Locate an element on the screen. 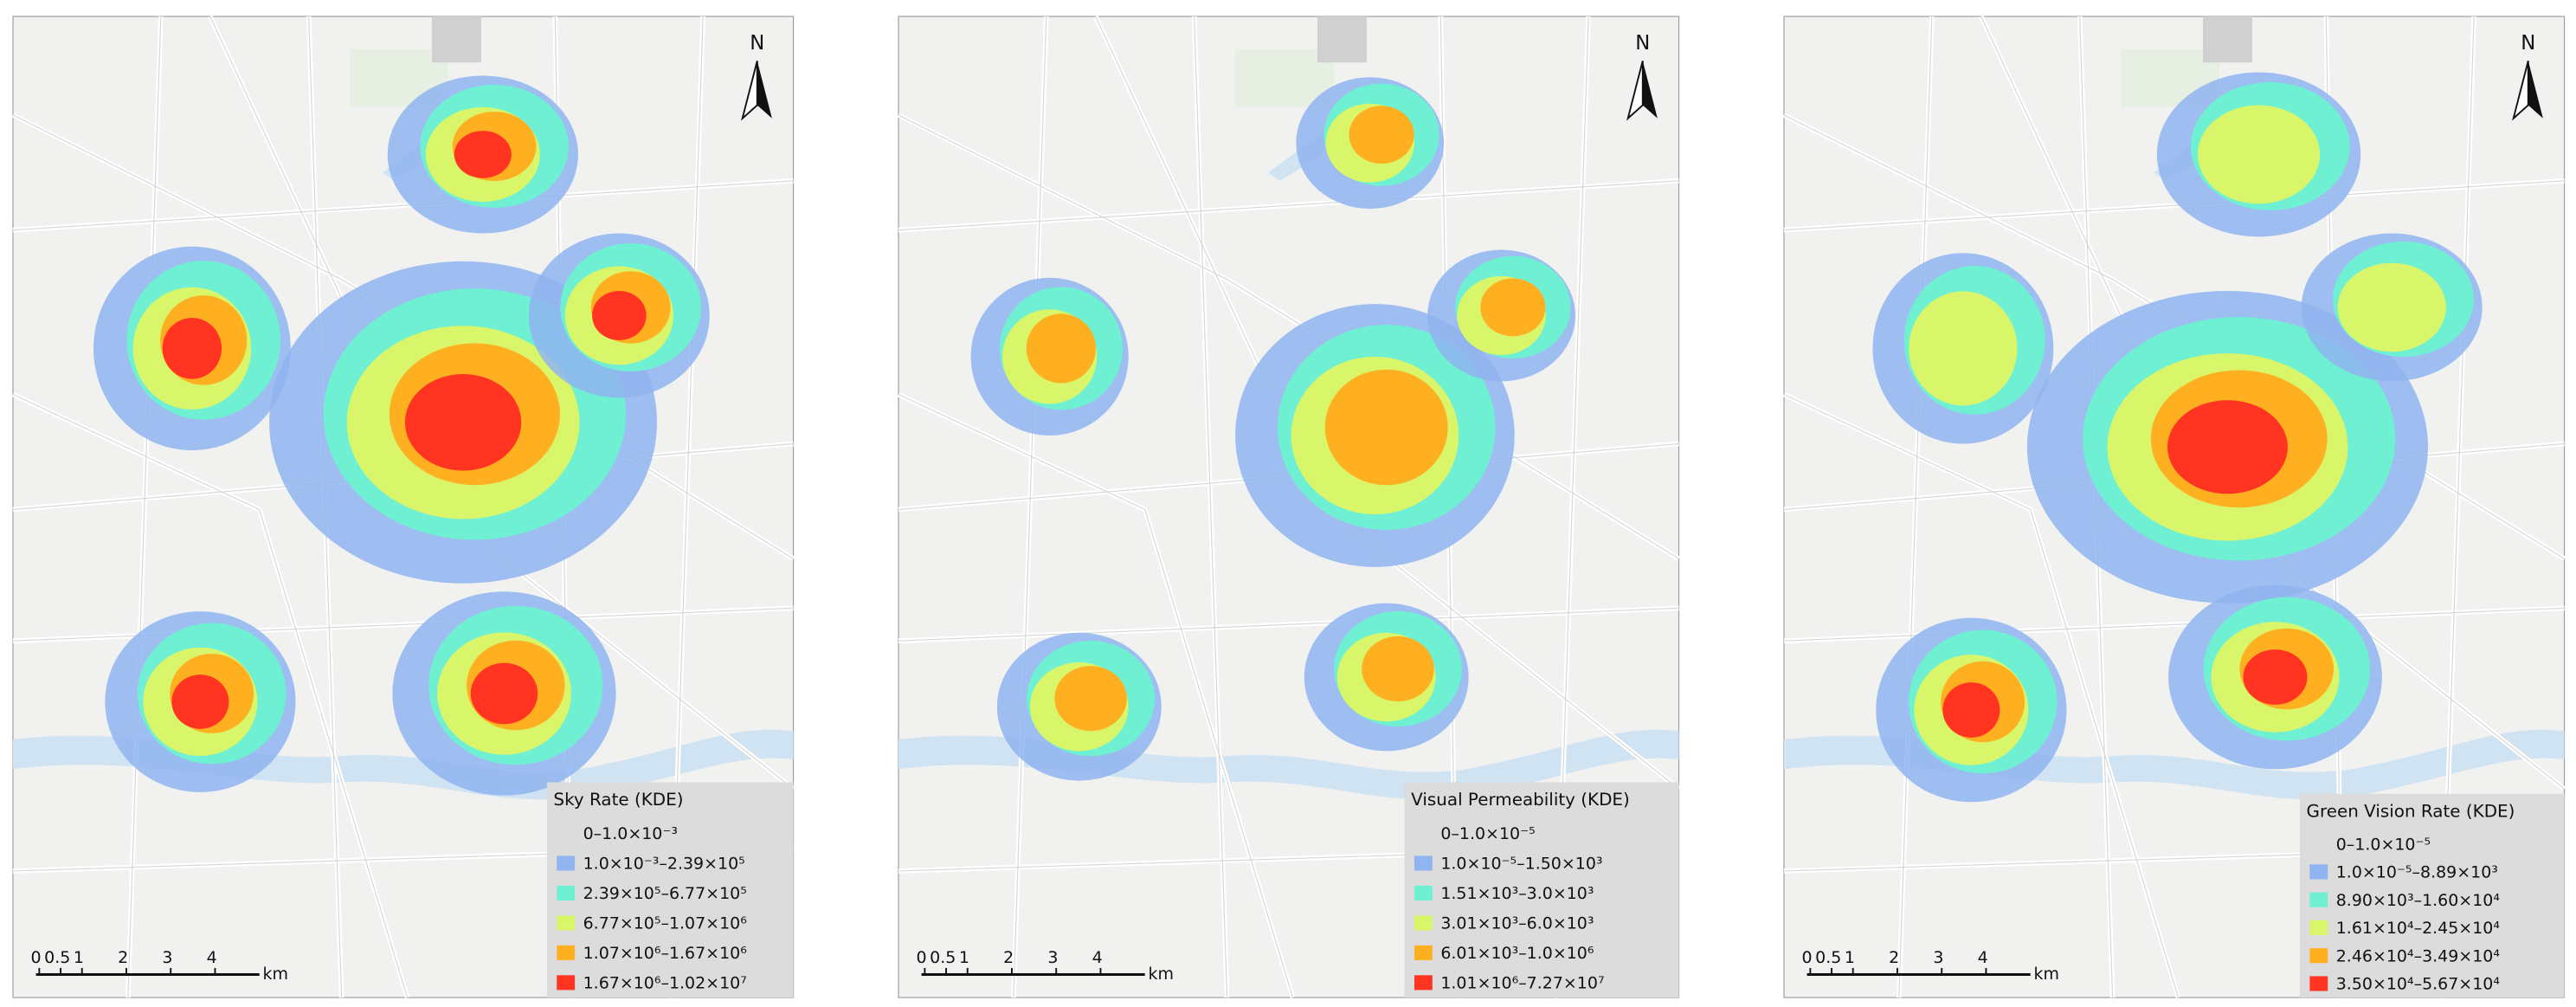  legend-label: 8.90×10³–1.60×10⁴ is located at coordinates (2418, 901).